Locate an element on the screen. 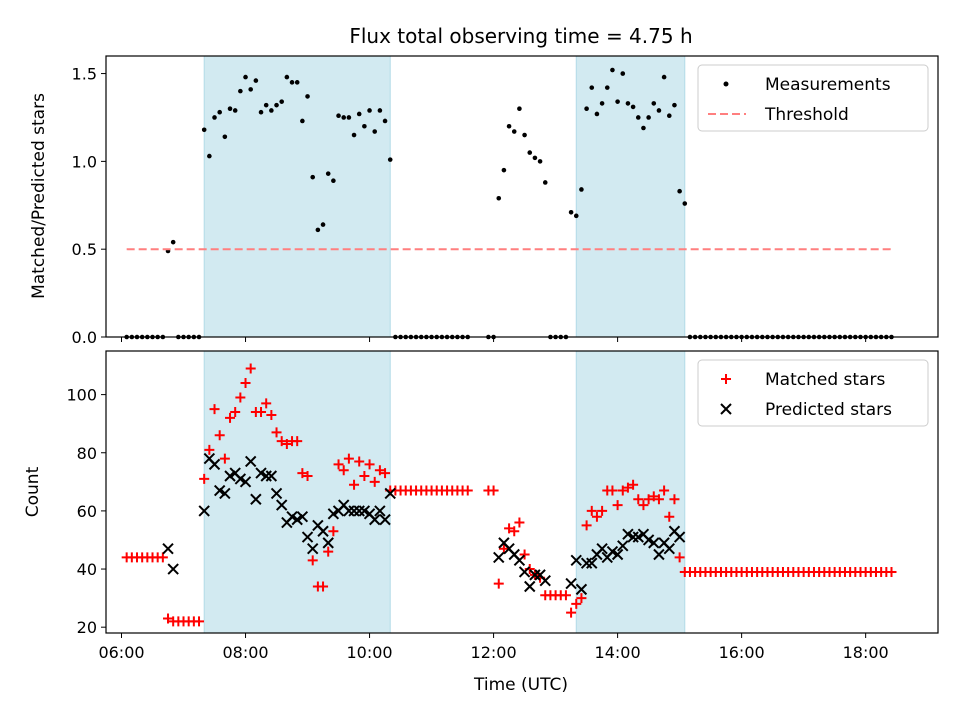 The height and width of the screenshot is (720, 960). y-tick-label: 0.0 is located at coordinates (84, 337).